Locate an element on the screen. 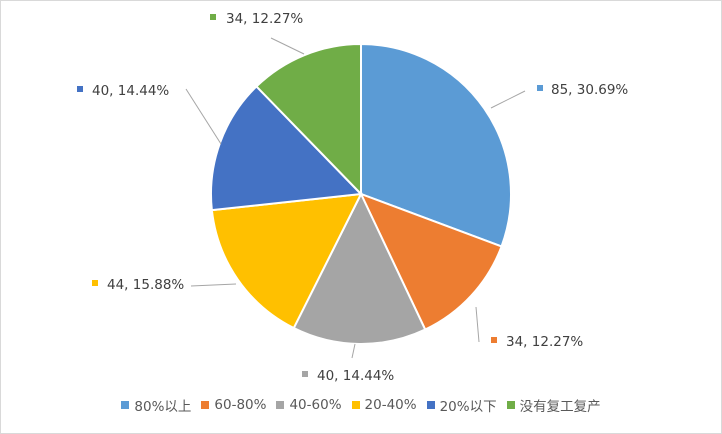  legend-item-1: 80%以上 is located at coordinates (156, 405).